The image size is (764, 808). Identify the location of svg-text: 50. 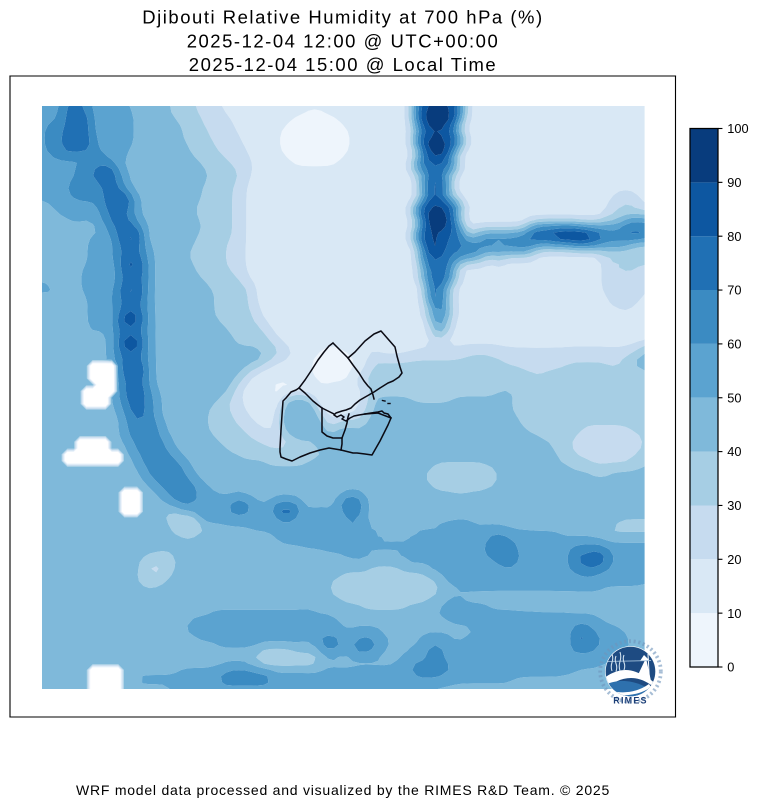
(734, 397).